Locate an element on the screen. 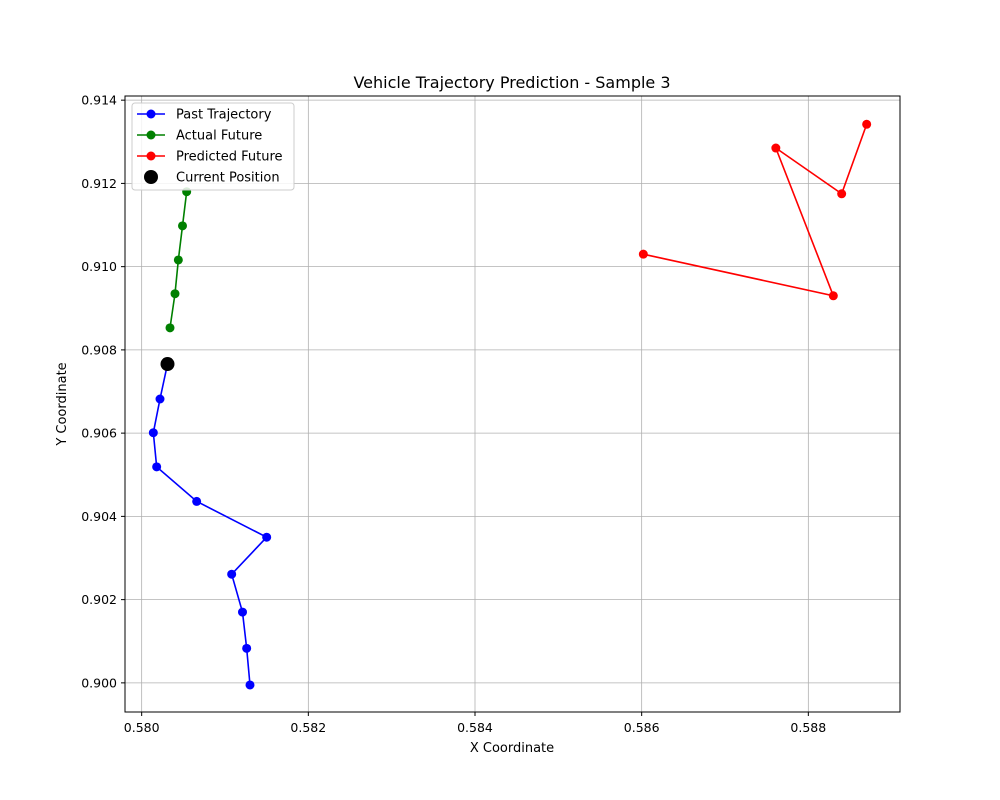 The width and height of the screenshot is (1000, 800). y-axis-label: Y Coordinate is located at coordinates (62, 404).